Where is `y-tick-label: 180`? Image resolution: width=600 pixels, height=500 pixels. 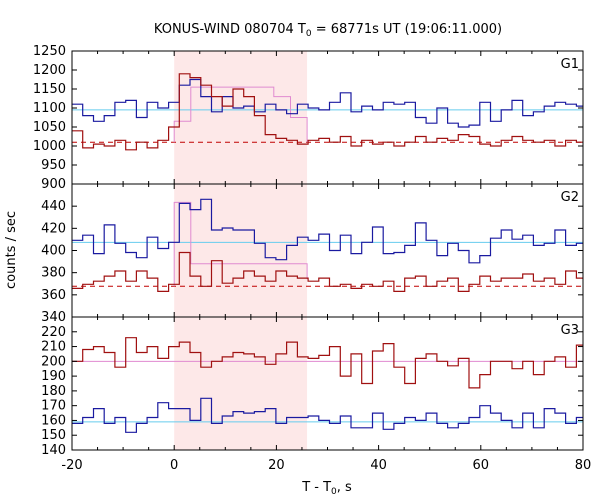
y-tick-label: 180 is located at coordinates (53, 391).